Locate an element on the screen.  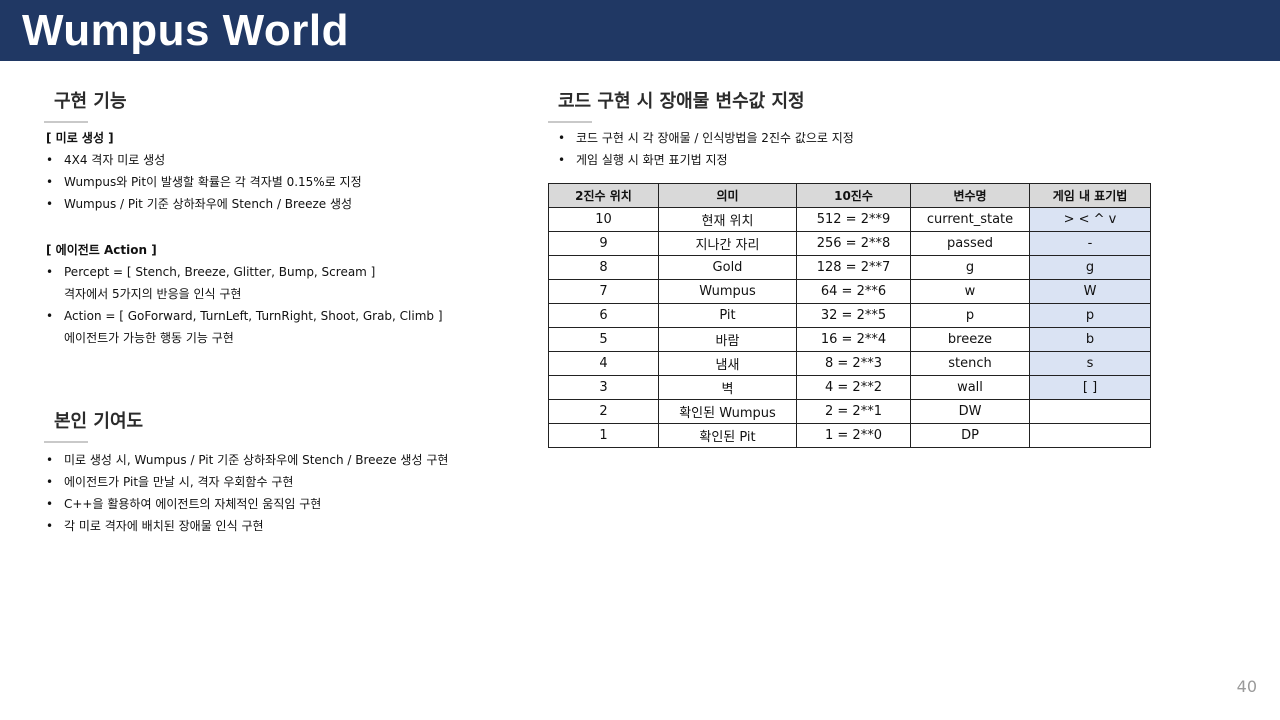
table-cell: breeze is located at coordinates (970, 339).